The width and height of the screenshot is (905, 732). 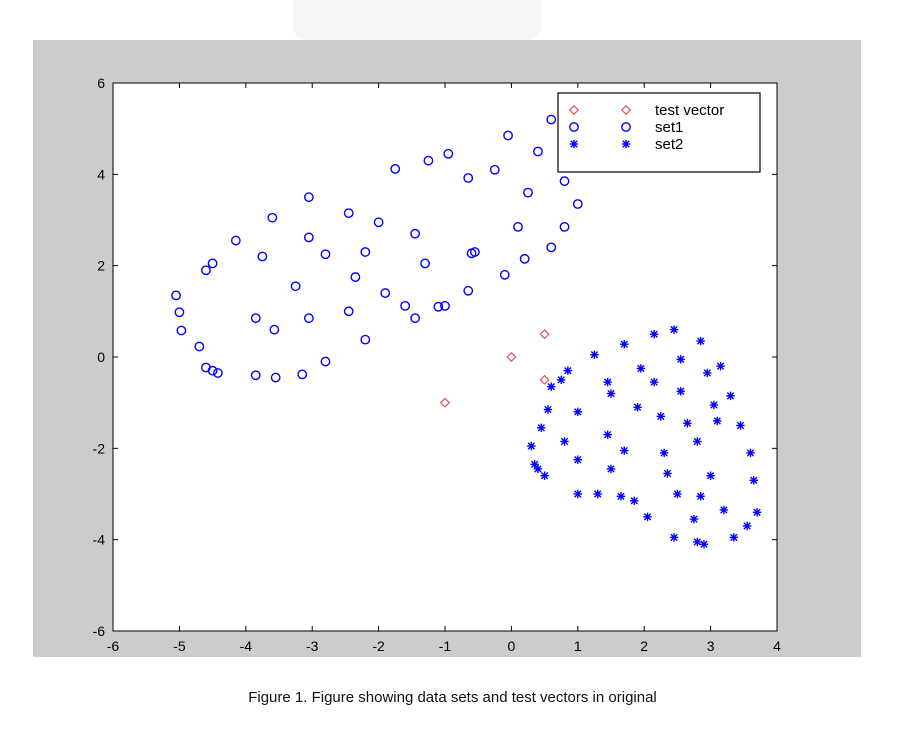 What do you see at coordinates (101, 266) in the screenshot?
I see `y-tick-label: 2` at bounding box center [101, 266].